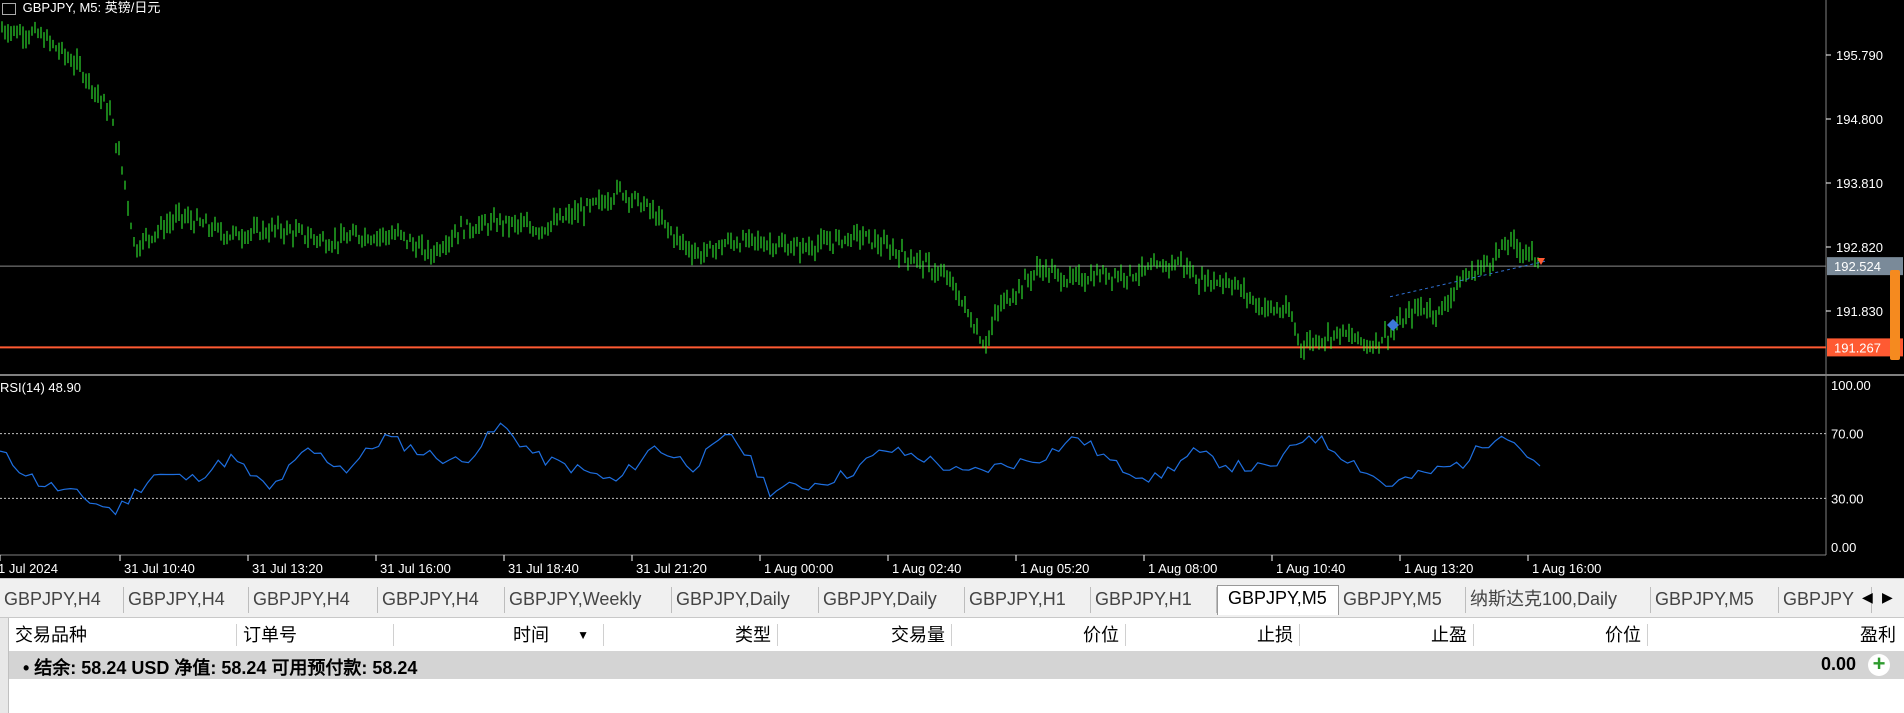 This screenshot has width=1904, height=713. What do you see at coordinates (1387, 635) in the screenshot?
I see `col-takeprofit: 止盈` at bounding box center [1387, 635].